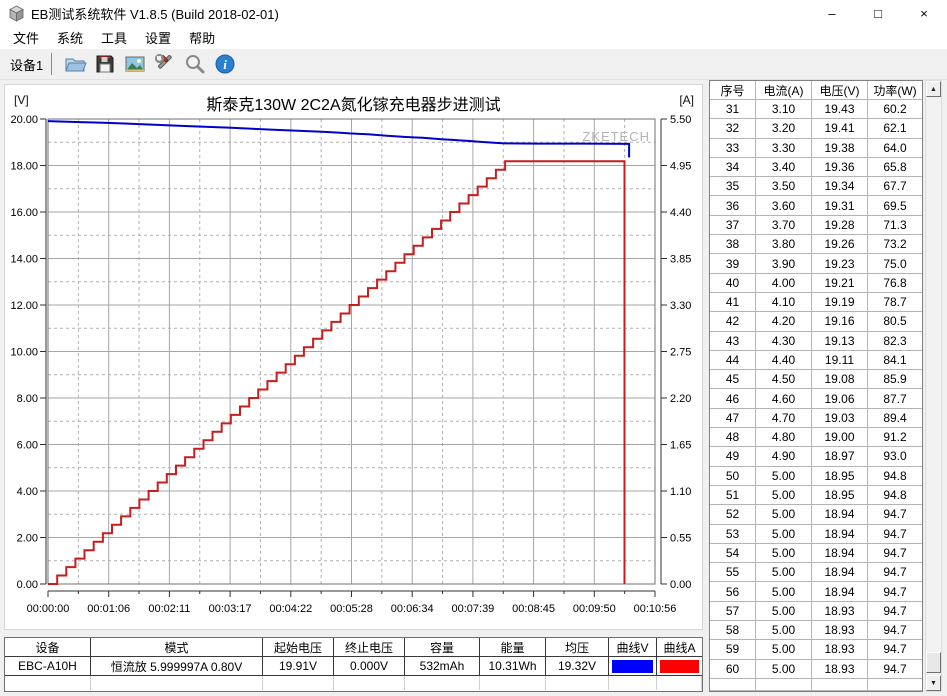 This screenshot has height=696, width=947. What do you see at coordinates (840, 302) in the screenshot?
I see `table-cell: 19.19` at bounding box center [840, 302].